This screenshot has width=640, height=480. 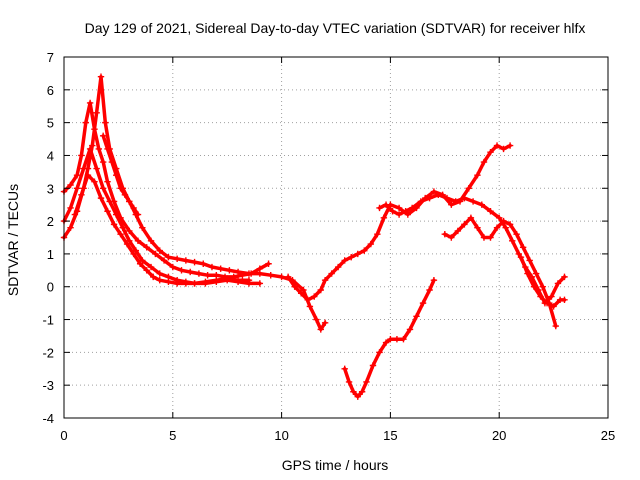 I want to click on y-tick-label: 2, so click(x=50, y=221).